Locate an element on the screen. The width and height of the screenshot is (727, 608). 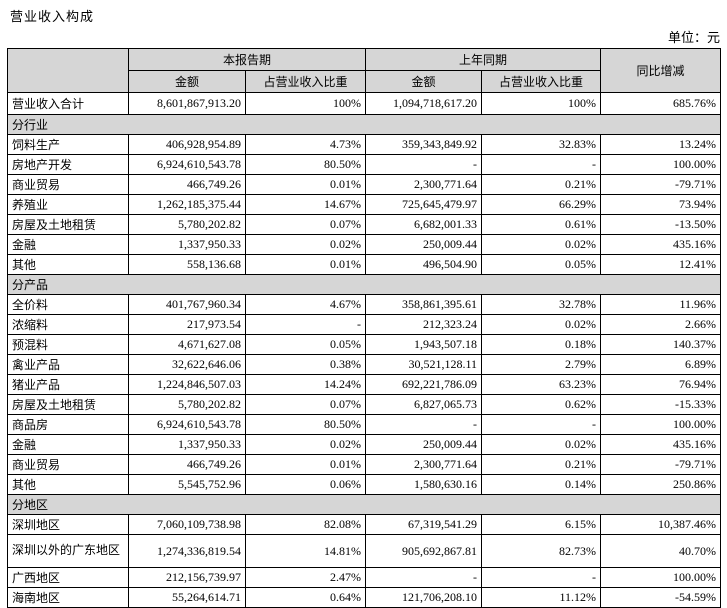
cell-value: 32.83% is located at coordinates (541, 144).